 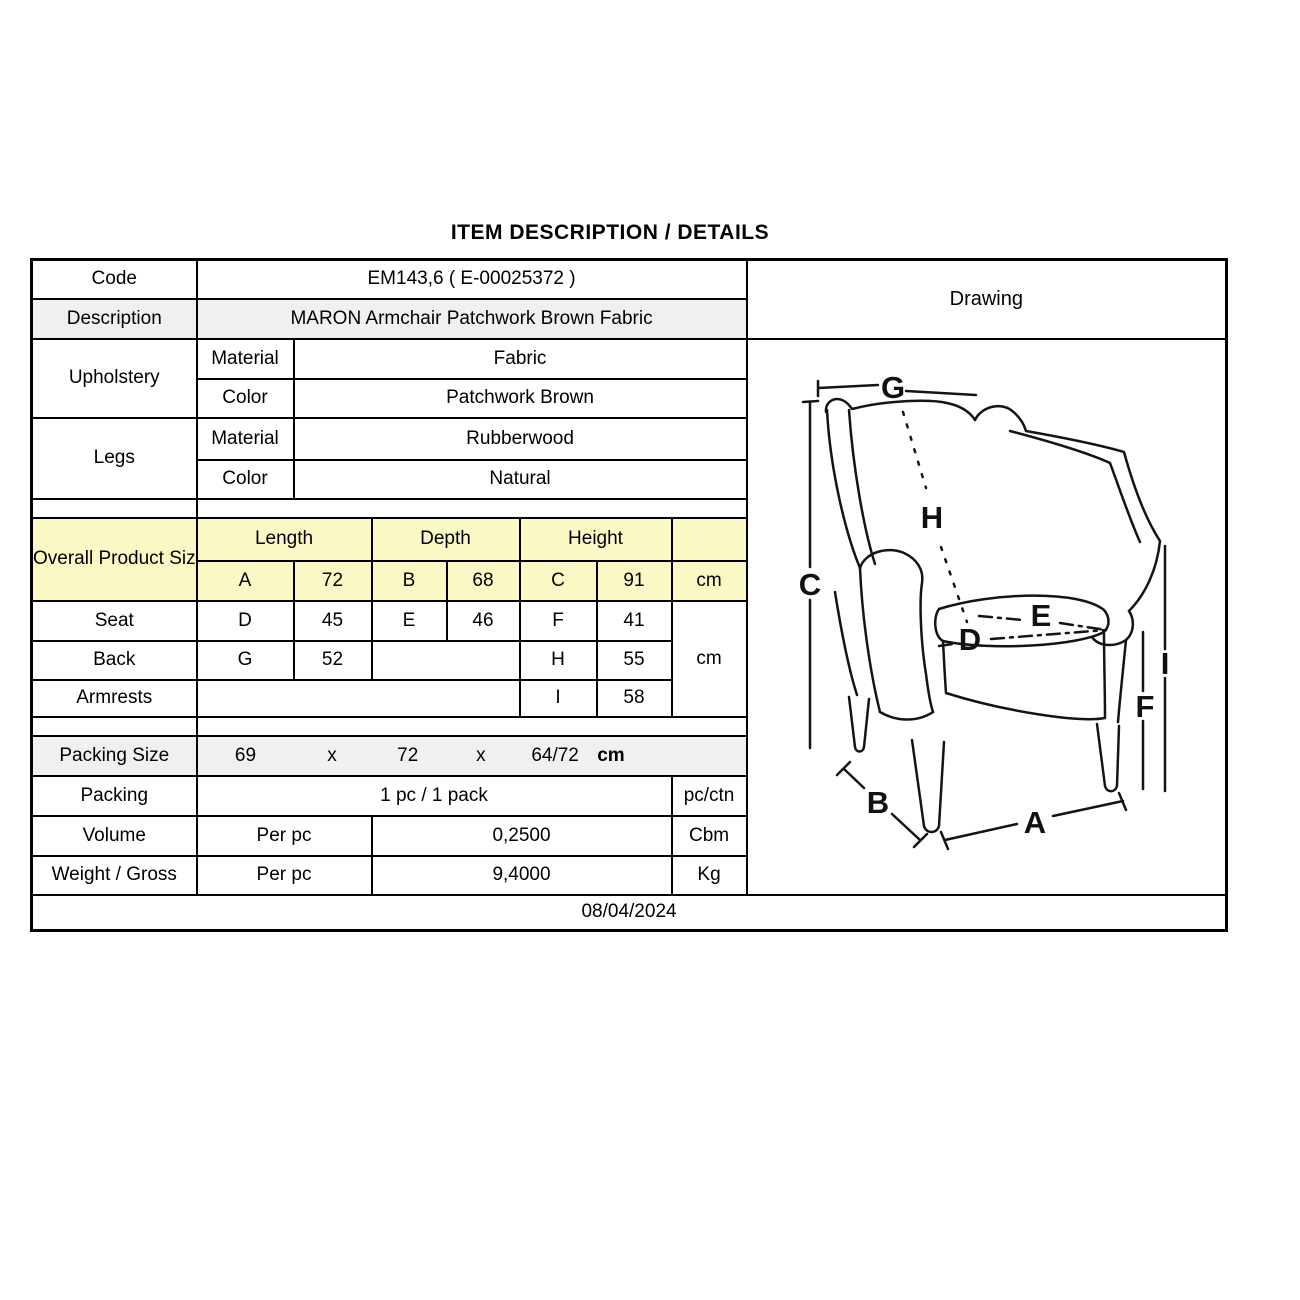 What do you see at coordinates (114, 318) in the screenshot?
I see `description-label: Description` at bounding box center [114, 318].